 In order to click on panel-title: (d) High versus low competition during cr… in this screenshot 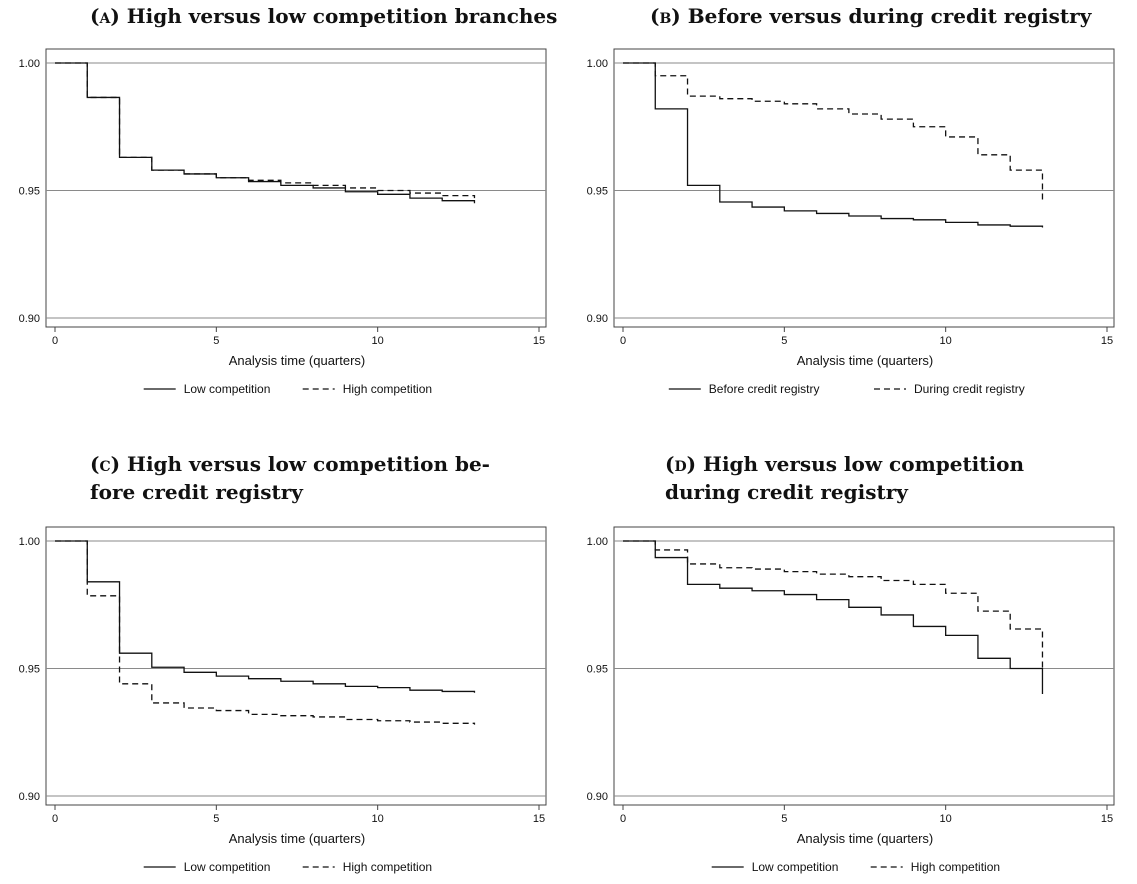, I will do `click(865, 478)`.